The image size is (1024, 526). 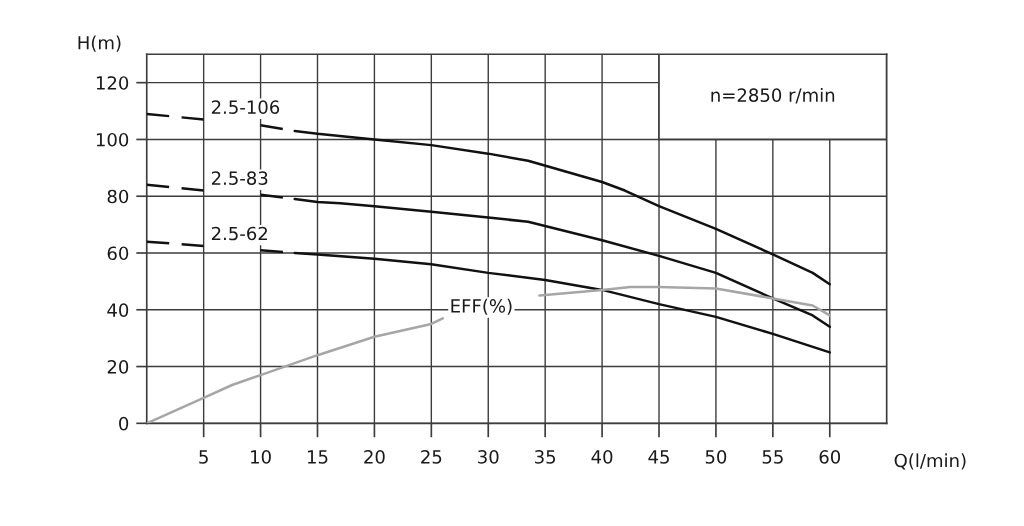 I want to click on x-tick-label: 60, so click(x=830, y=457).